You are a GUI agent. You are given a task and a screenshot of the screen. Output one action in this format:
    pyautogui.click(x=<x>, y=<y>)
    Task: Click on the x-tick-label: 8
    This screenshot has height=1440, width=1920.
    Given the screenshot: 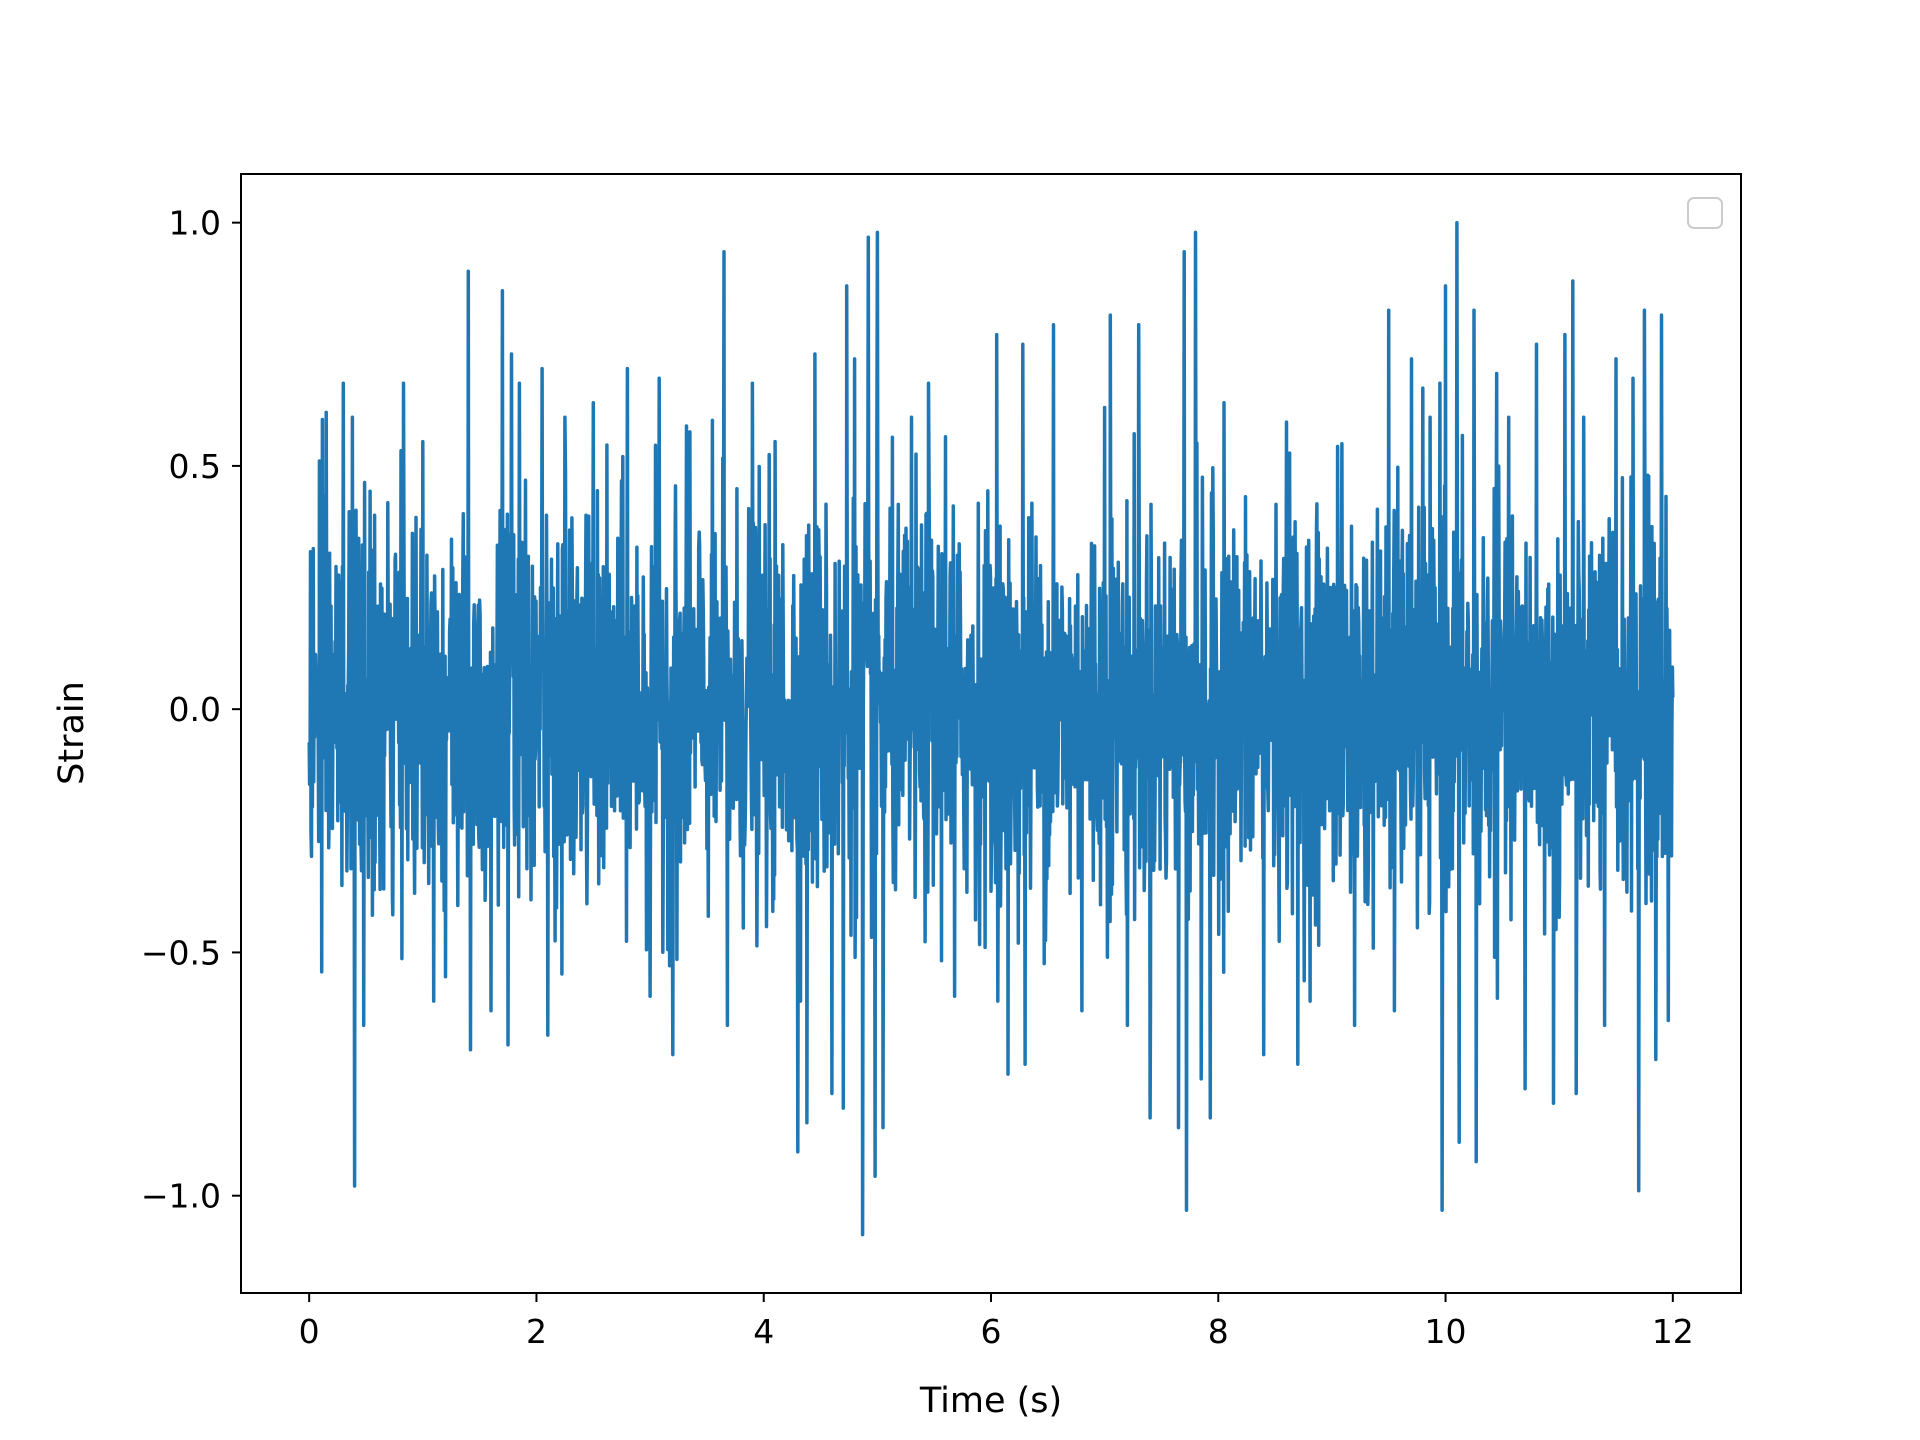 What is the action you would take?
    pyautogui.click(x=1218, y=1331)
    